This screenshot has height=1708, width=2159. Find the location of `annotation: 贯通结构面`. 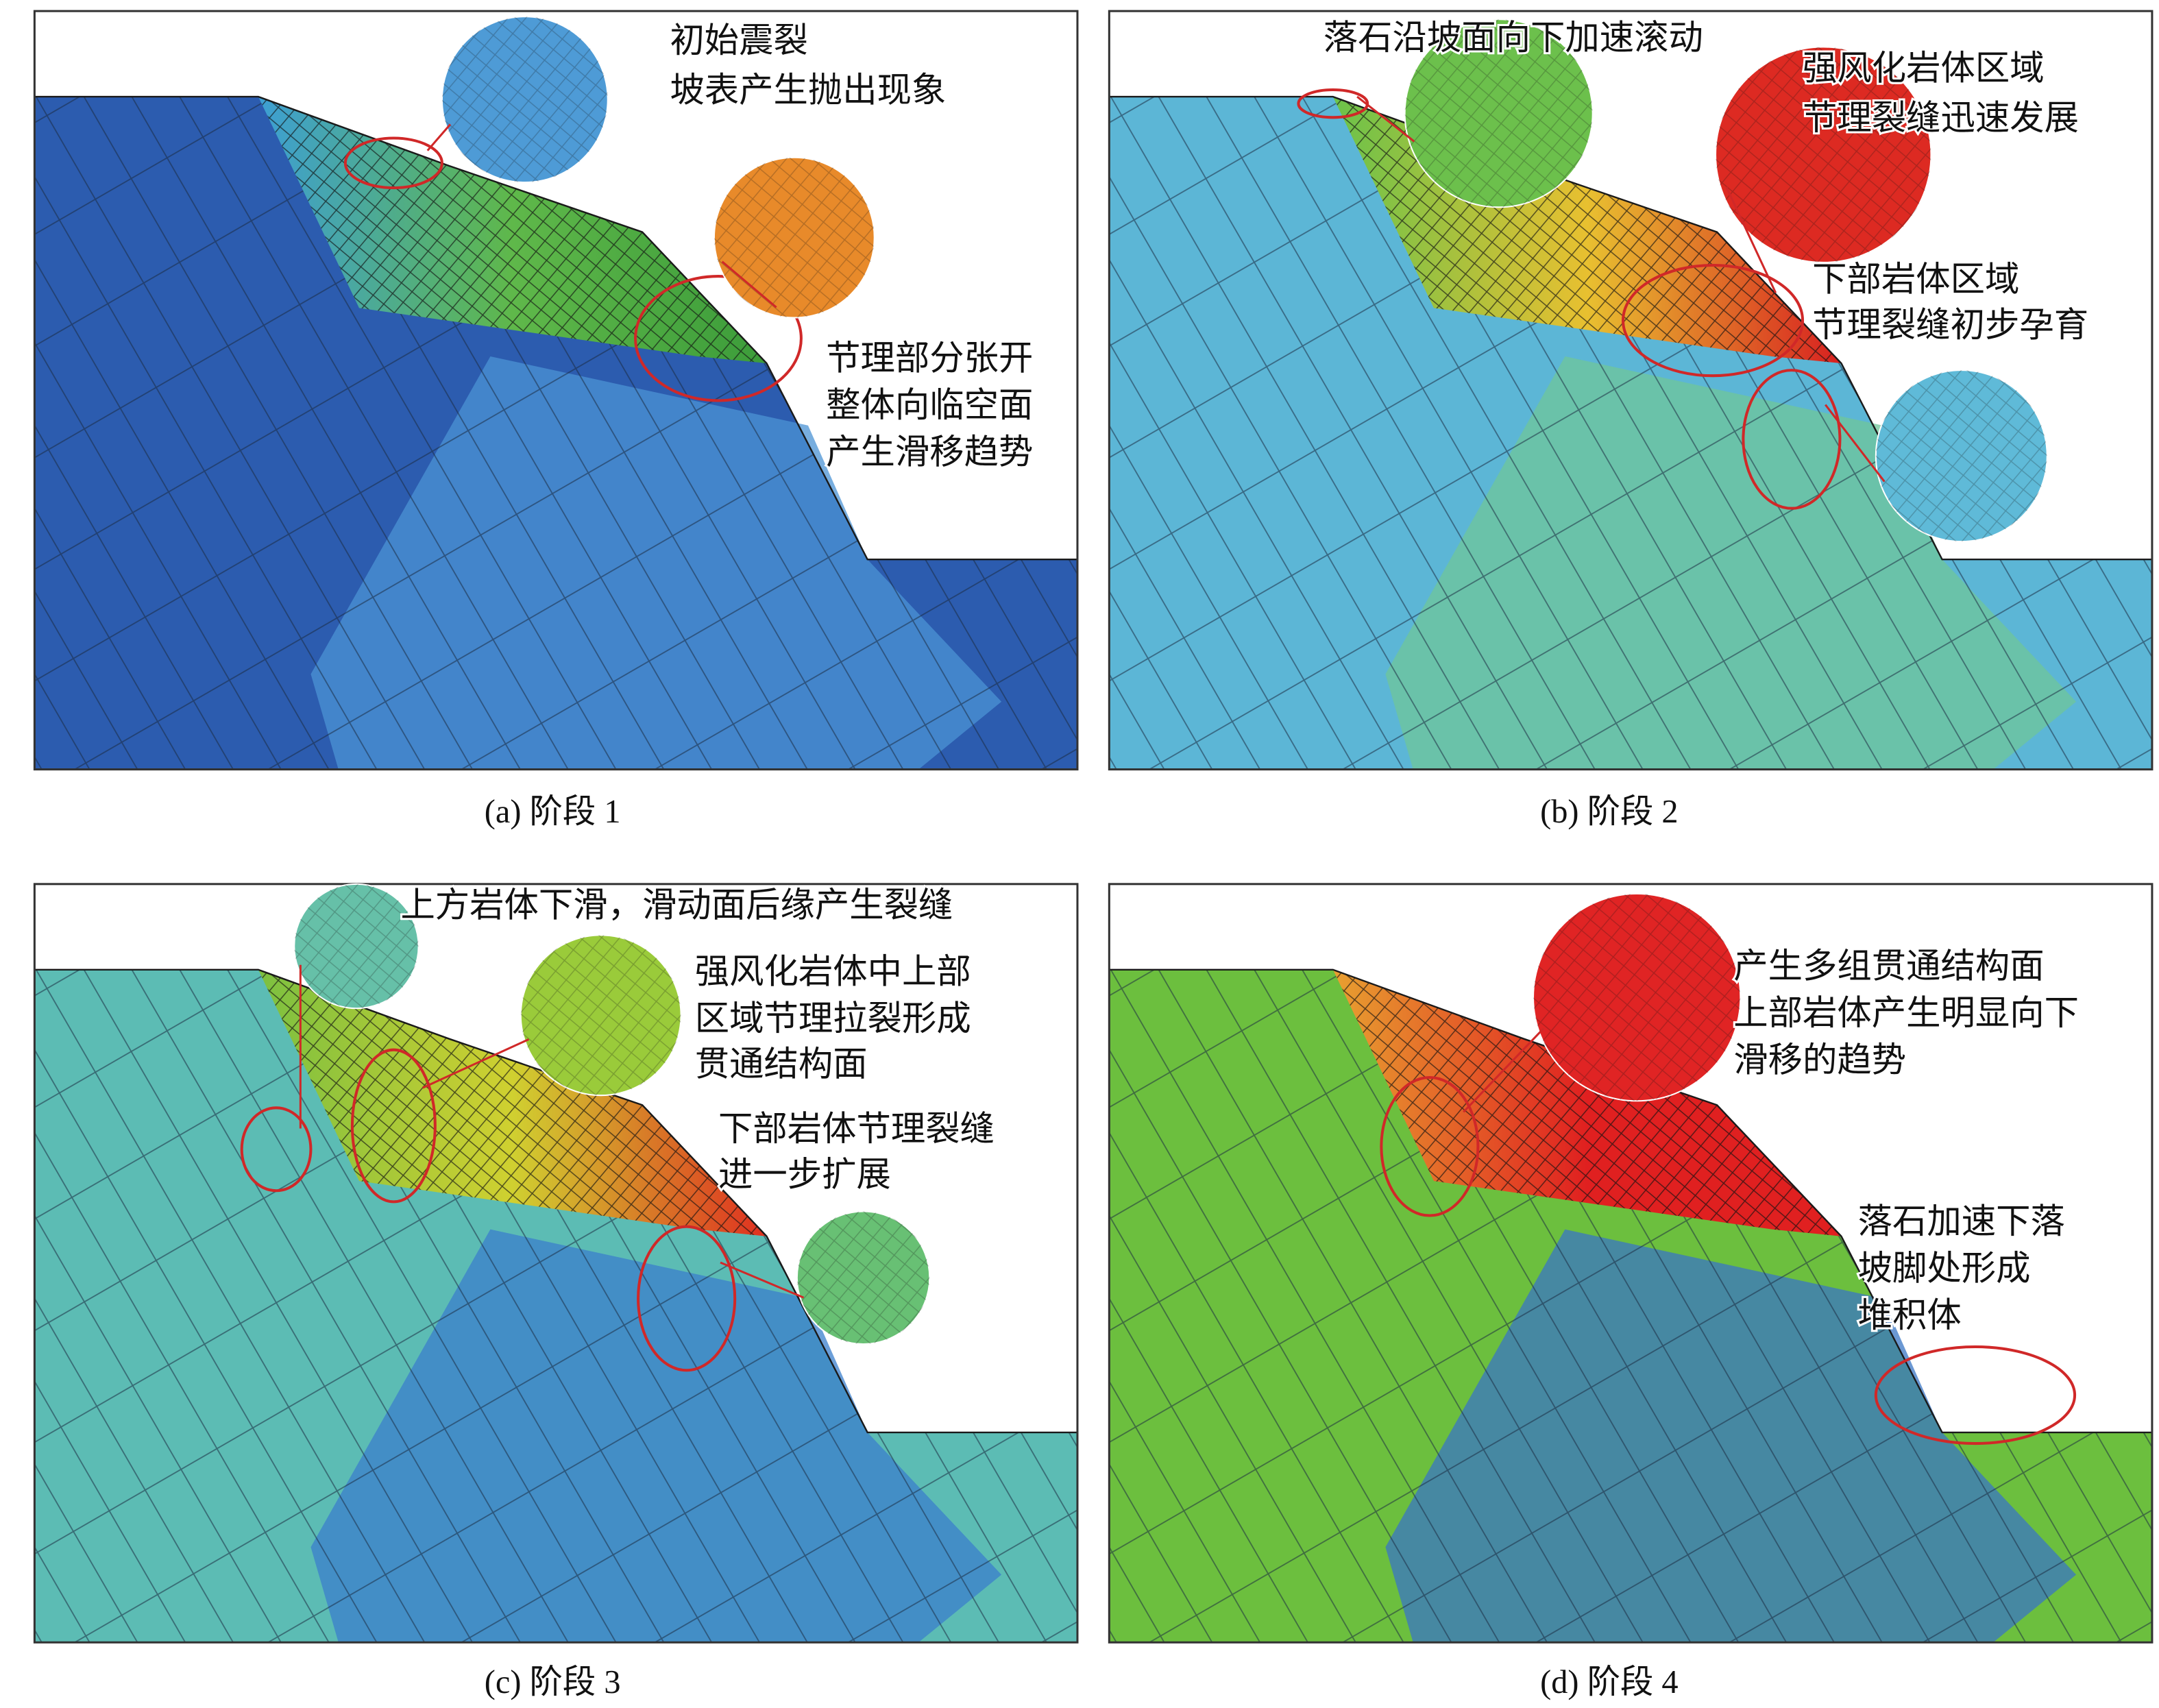

annotation: 贯通结构面 is located at coordinates (781, 1064).